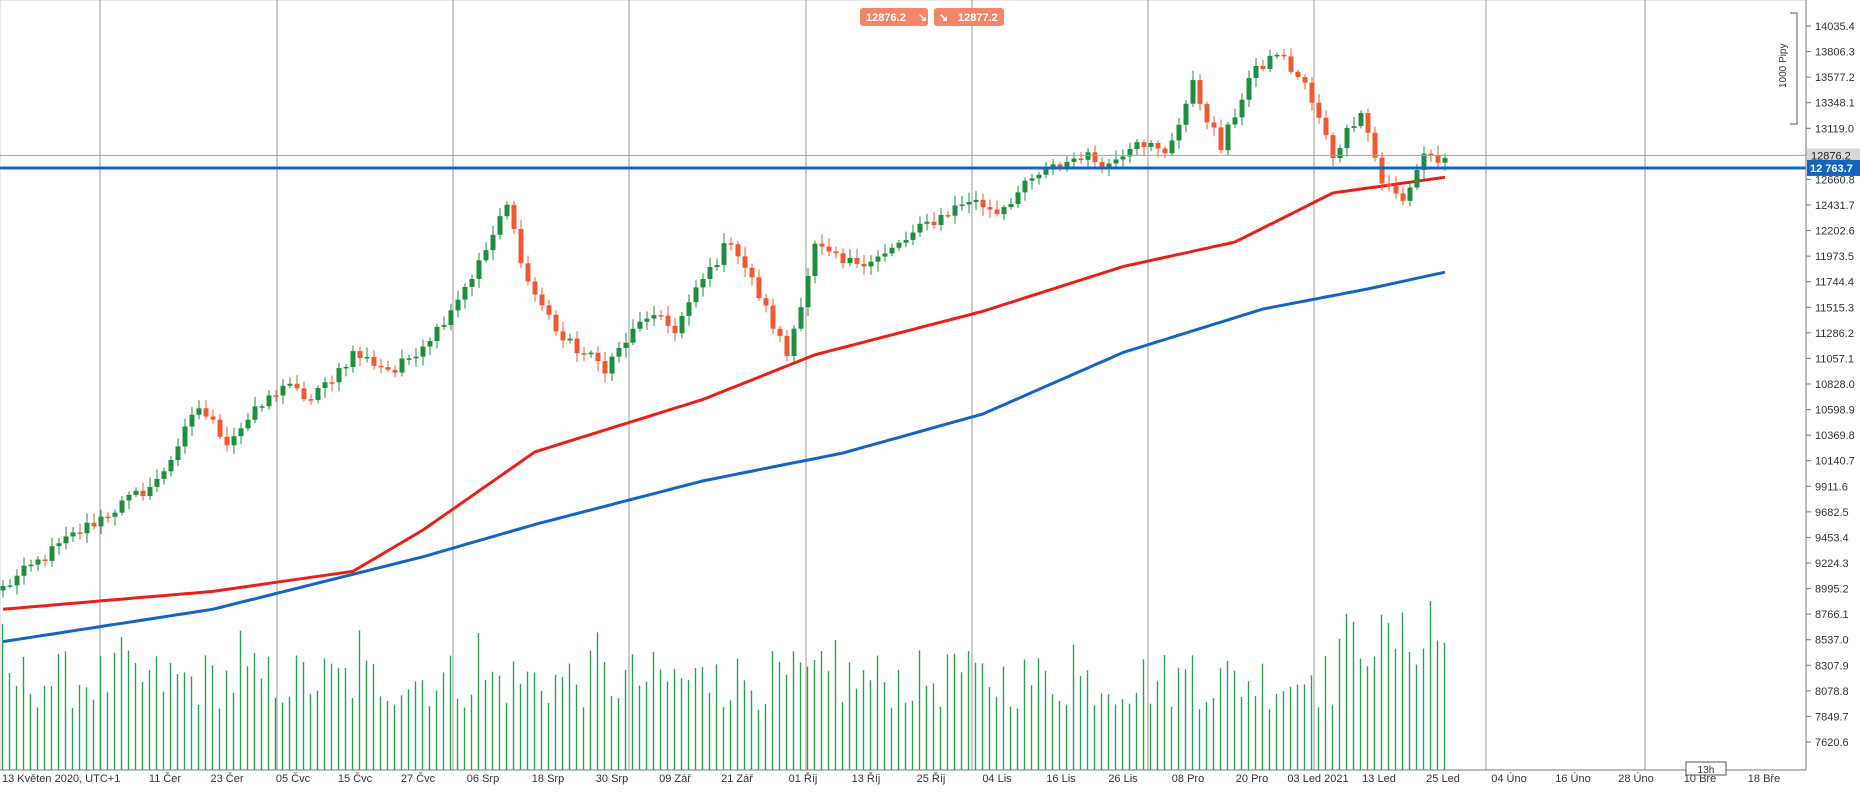 This screenshot has width=1860, height=793. What do you see at coordinates (1379, 779) in the screenshot?
I see `x-tick-label: 13 Led` at bounding box center [1379, 779].